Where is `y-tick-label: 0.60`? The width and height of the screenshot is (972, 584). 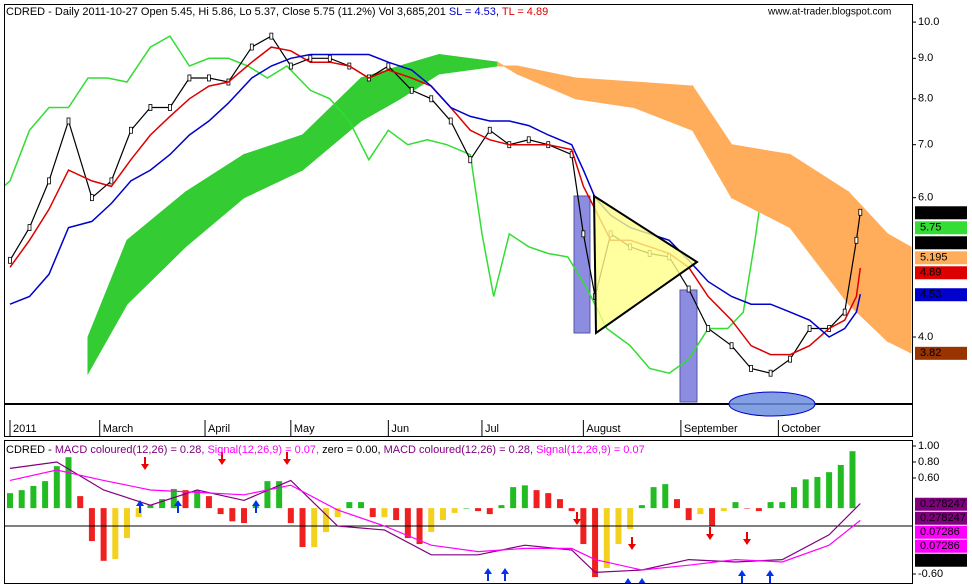
y-tick-label: 0.60 is located at coordinates (928, 478).